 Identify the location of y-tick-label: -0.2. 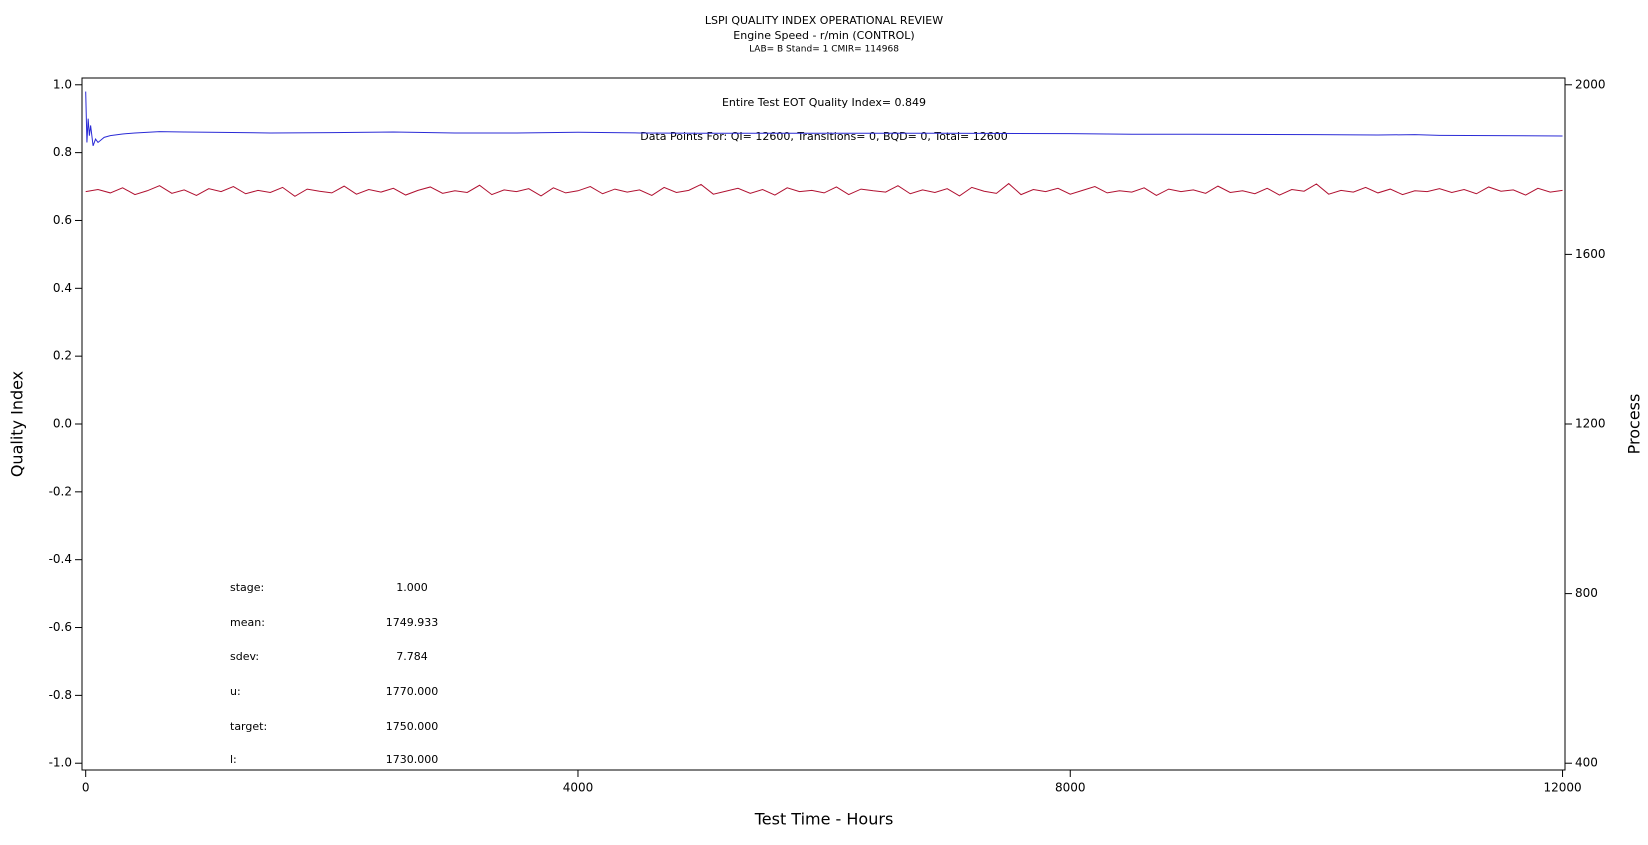
(60, 491).